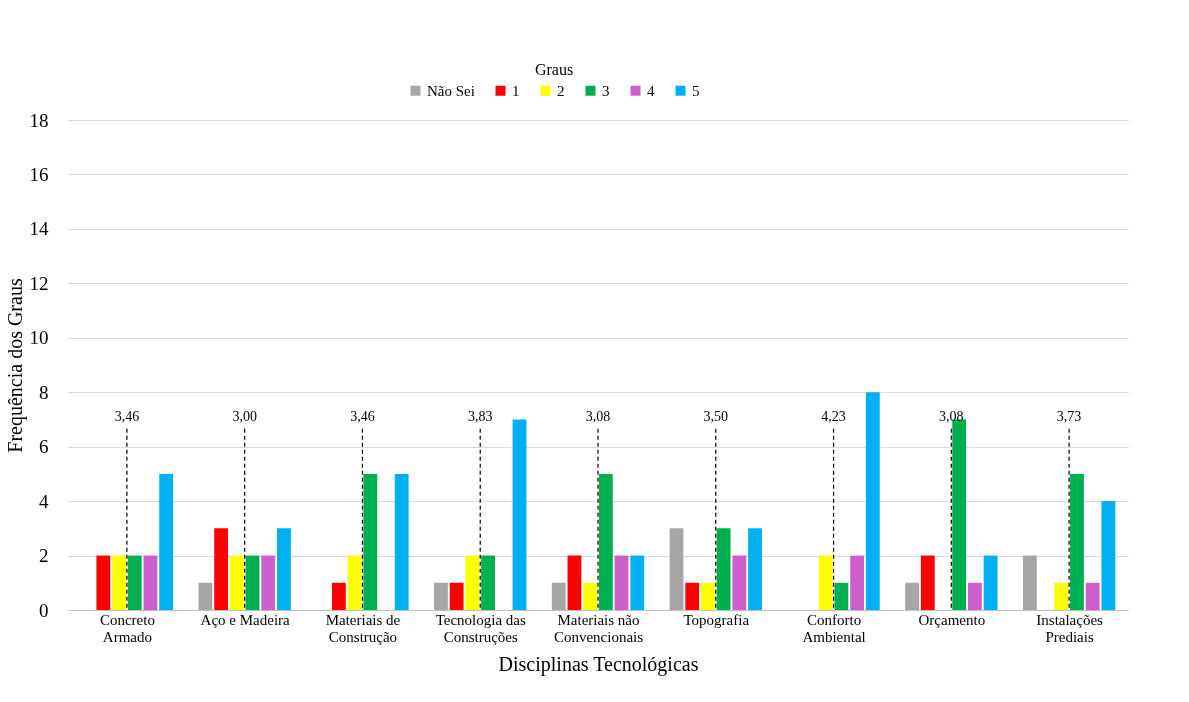 Image resolution: width=1189 pixels, height=702 pixels. What do you see at coordinates (44, 556) in the screenshot?
I see `y-tick-label: 2` at bounding box center [44, 556].